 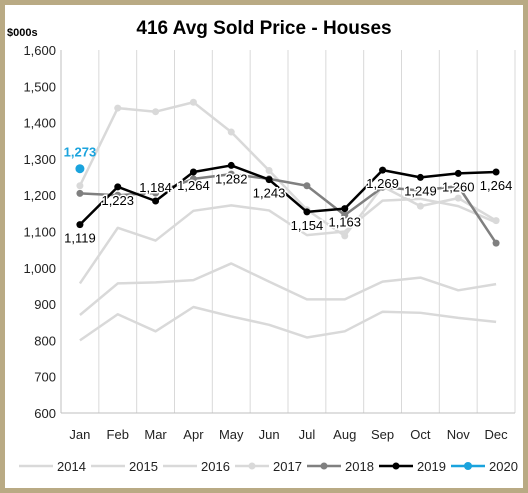 What do you see at coordinates (155, 434) in the screenshot?
I see `x-tick-label: Mar` at bounding box center [155, 434].